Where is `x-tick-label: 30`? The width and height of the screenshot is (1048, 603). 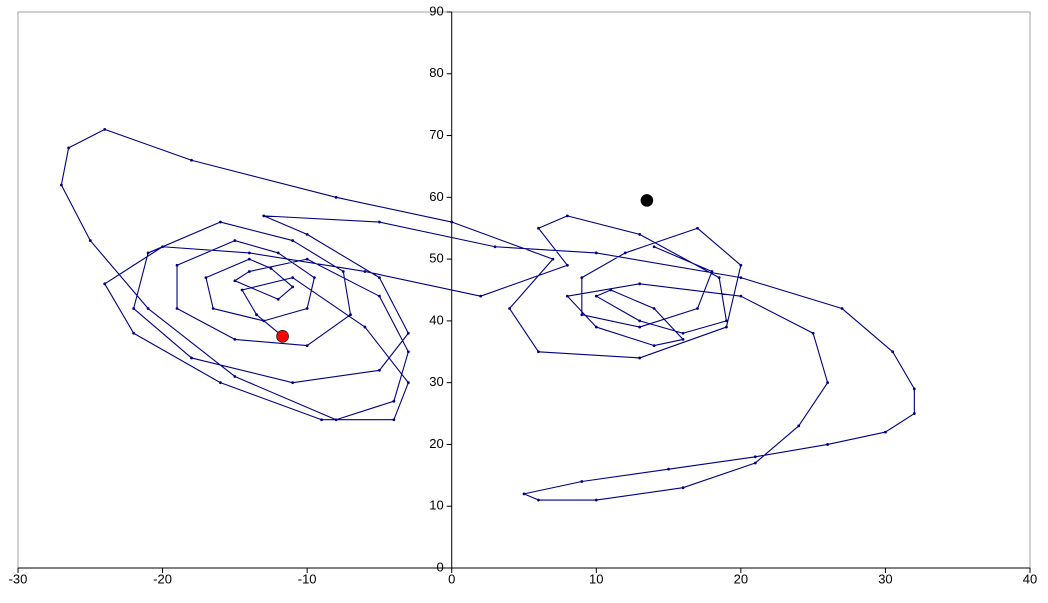 x-tick-label: 30 is located at coordinates (885, 578).